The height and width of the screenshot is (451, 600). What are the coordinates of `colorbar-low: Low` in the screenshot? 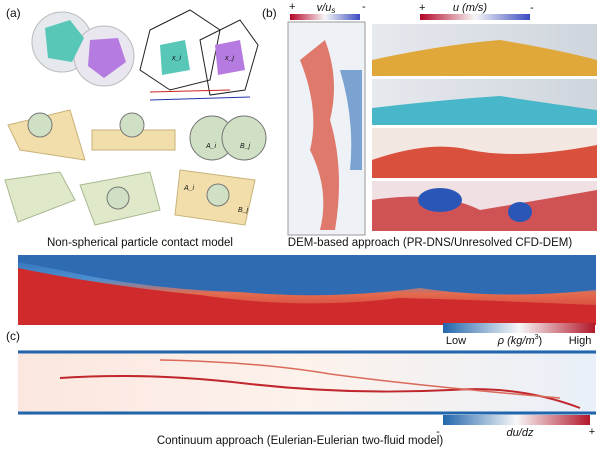 It's located at (456, 341).